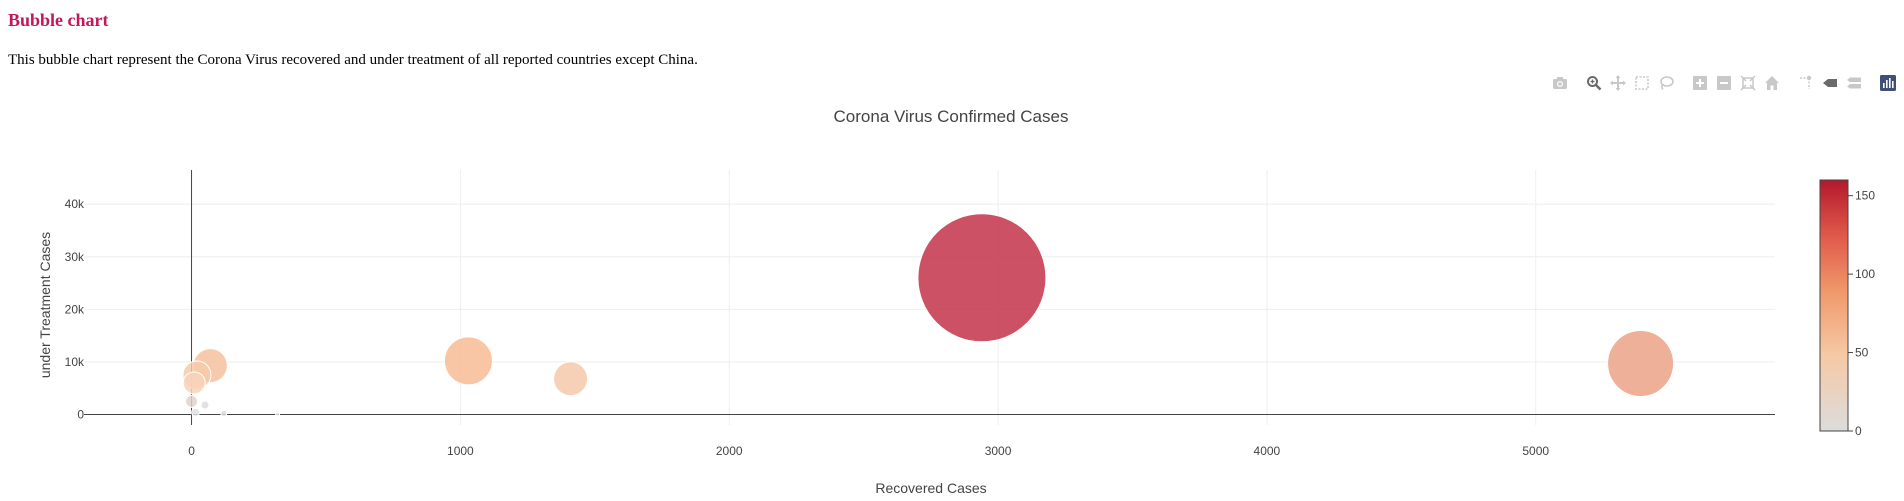  Describe the element at coordinates (1560, 83) in the screenshot. I see `camera-icon` at that location.